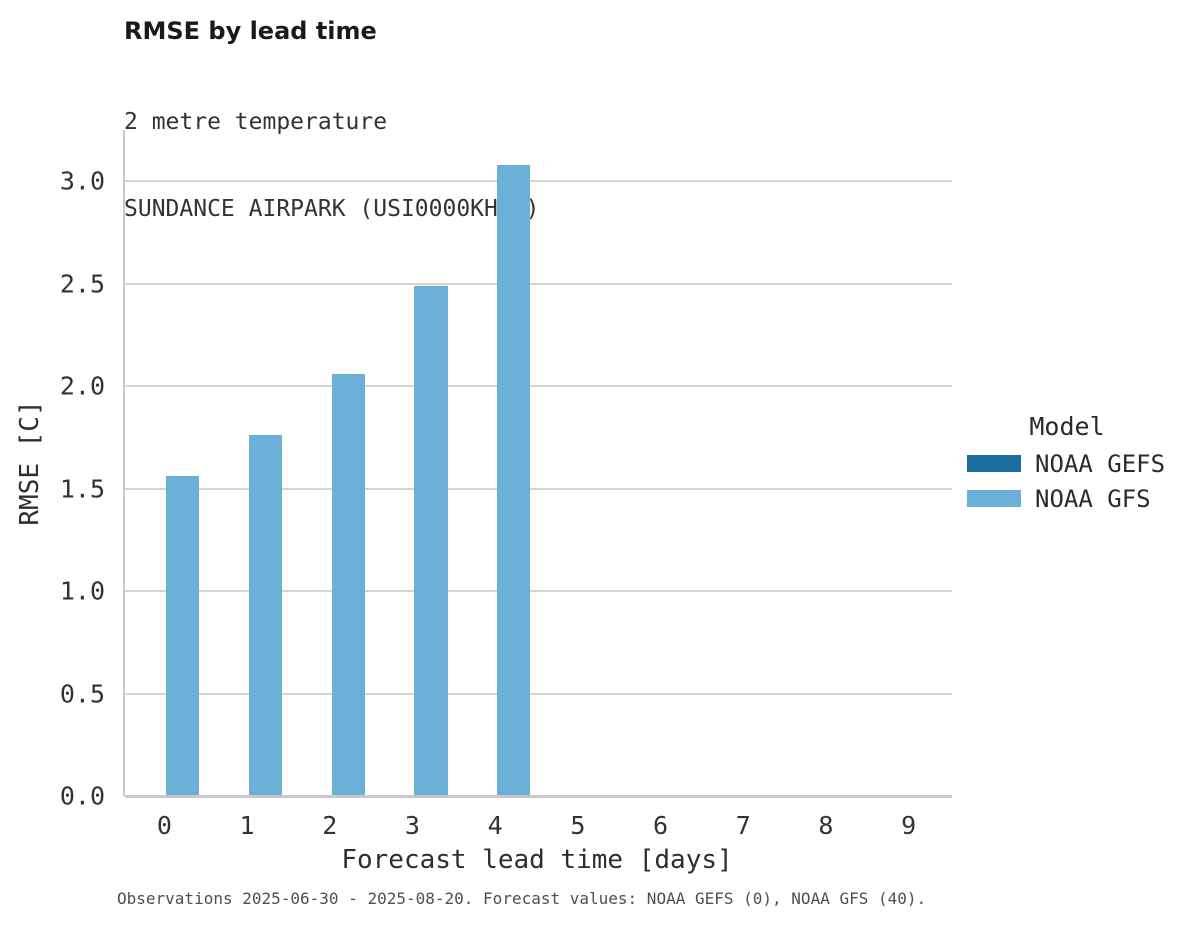 This screenshot has height=928, width=1188. Describe the element at coordinates (250, 31) in the screenshot. I see `chart-title: RMSE by lead time` at that location.